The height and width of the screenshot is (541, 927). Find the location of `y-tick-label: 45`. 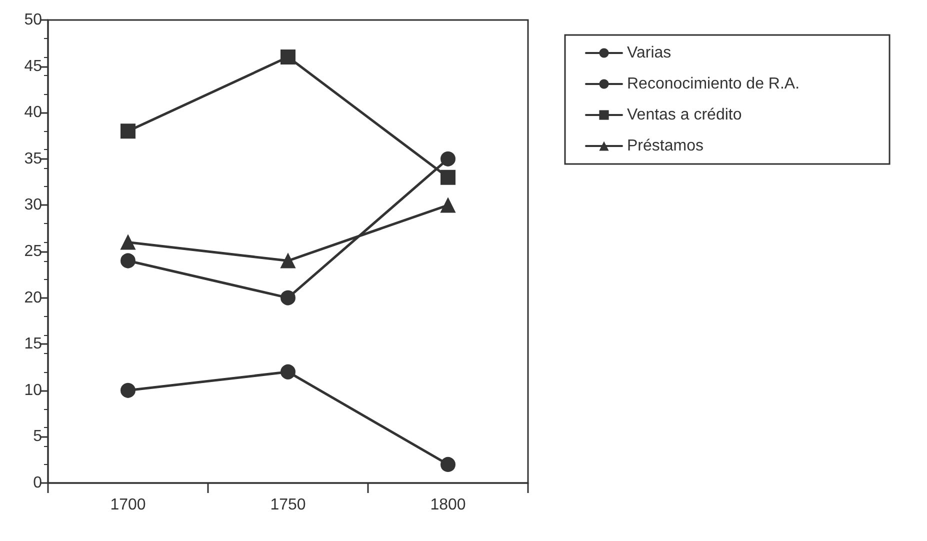

y-tick-label: 45 is located at coordinates (33, 66).